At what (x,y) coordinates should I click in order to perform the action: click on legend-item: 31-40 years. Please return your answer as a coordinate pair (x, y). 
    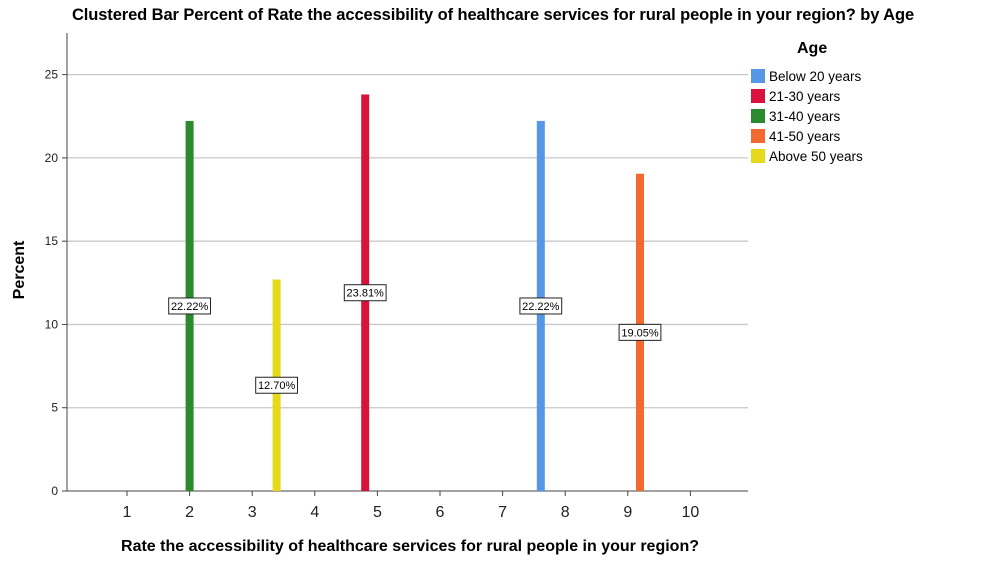
    Looking at the image, I should click on (807, 116).